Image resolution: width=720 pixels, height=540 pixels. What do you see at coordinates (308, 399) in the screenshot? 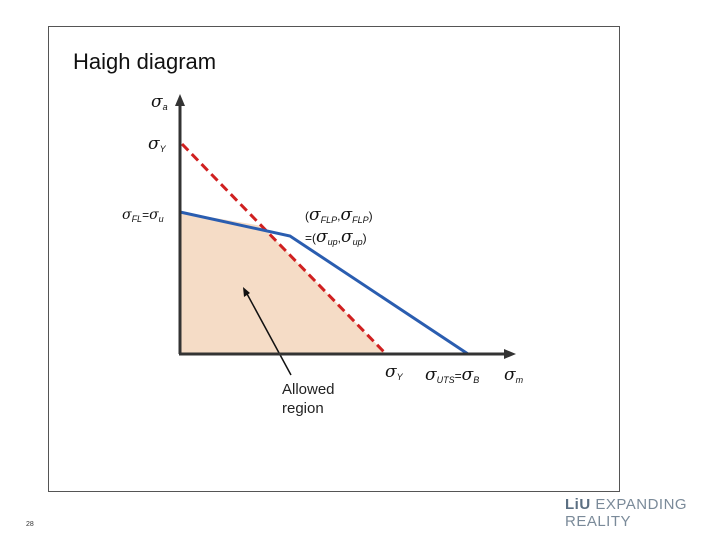
I see `allowed-region-note: Allowed region` at bounding box center [308, 399].